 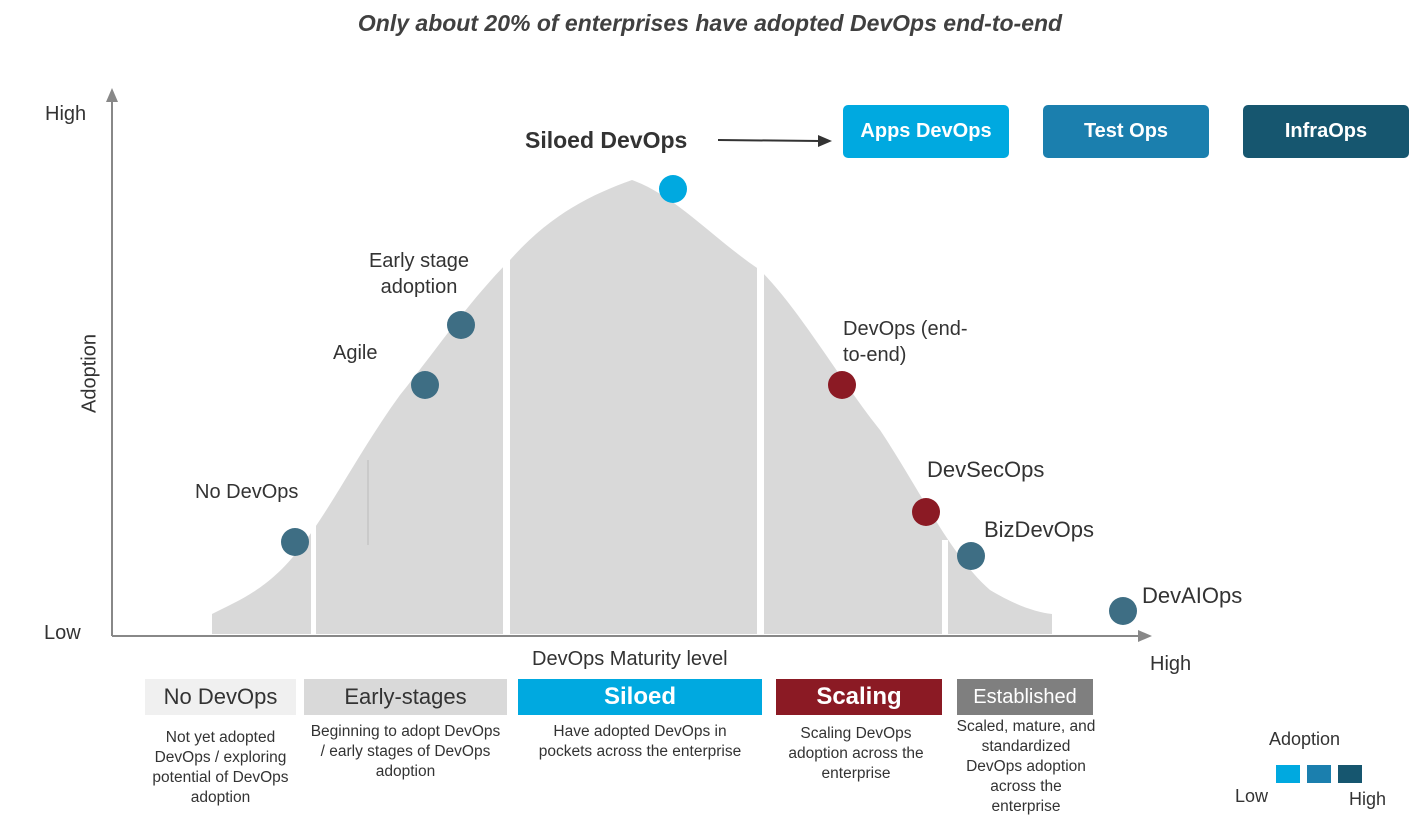 I want to click on label-agile: Agile, so click(x=355, y=353).